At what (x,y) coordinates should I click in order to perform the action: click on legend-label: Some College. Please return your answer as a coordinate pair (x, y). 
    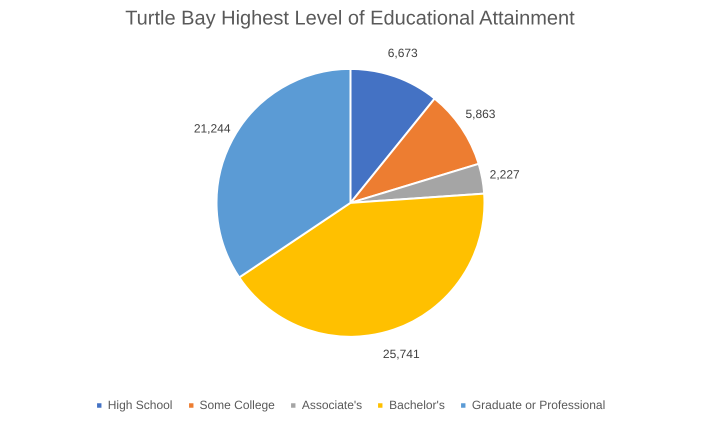
    Looking at the image, I should click on (237, 405).